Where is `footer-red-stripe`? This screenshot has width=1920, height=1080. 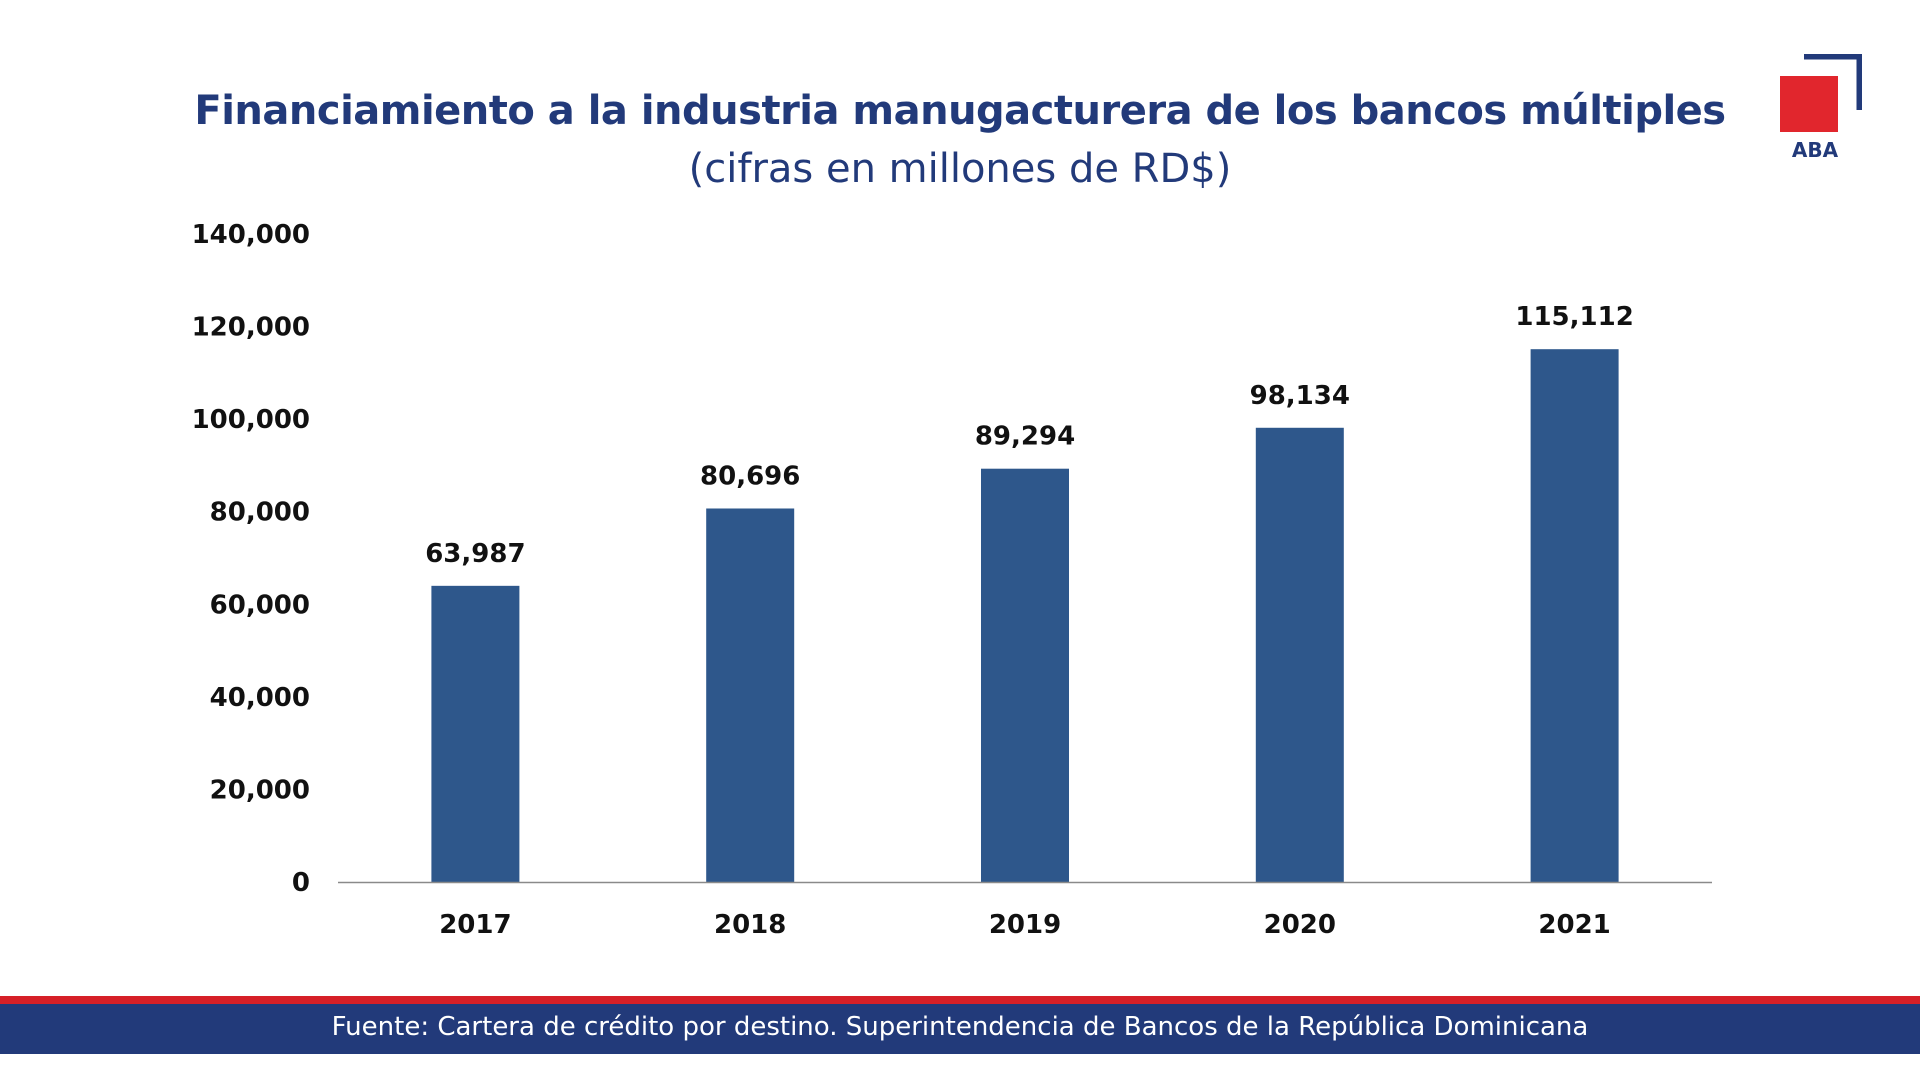
footer-red-stripe is located at coordinates (960, 1000).